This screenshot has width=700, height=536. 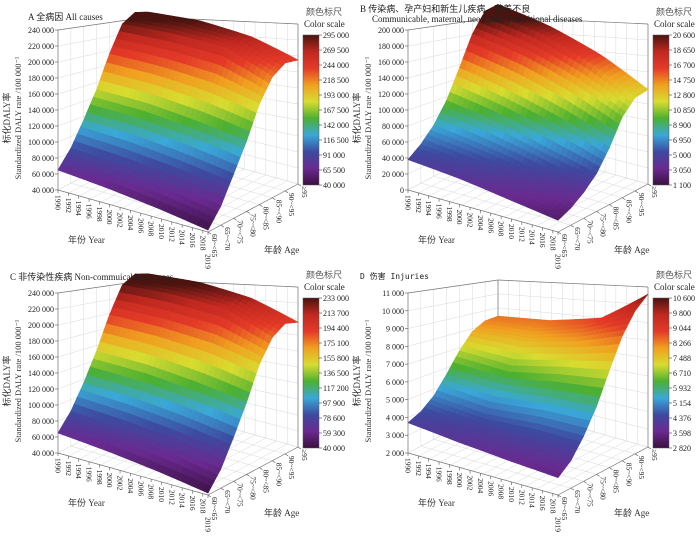 I want to click on colorbar-tick-label: 295 000, so click(x=336, y=35).